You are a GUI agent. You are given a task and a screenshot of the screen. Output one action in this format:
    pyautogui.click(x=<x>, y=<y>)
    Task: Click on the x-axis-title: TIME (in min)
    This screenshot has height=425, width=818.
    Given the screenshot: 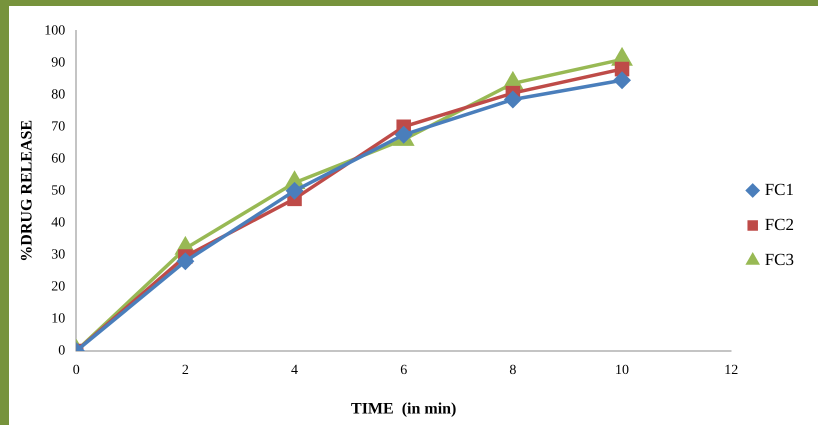 What is the action you would take?
    pyautogui.click(x=403, y=409)
    